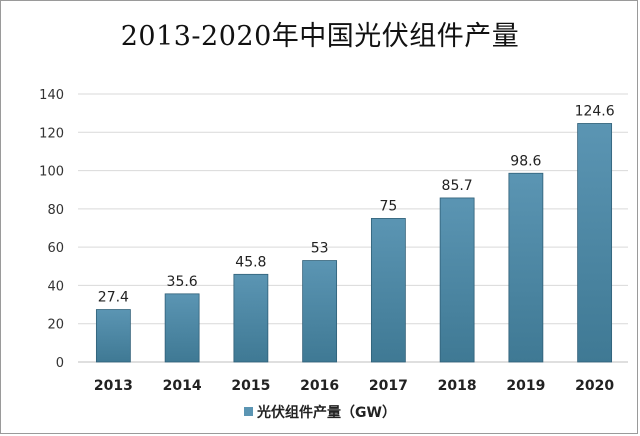 This screenshot has width=640, height=436. I want to click on chart-title: 2013-2020年中国光伏组件产量, so click(320, 36).